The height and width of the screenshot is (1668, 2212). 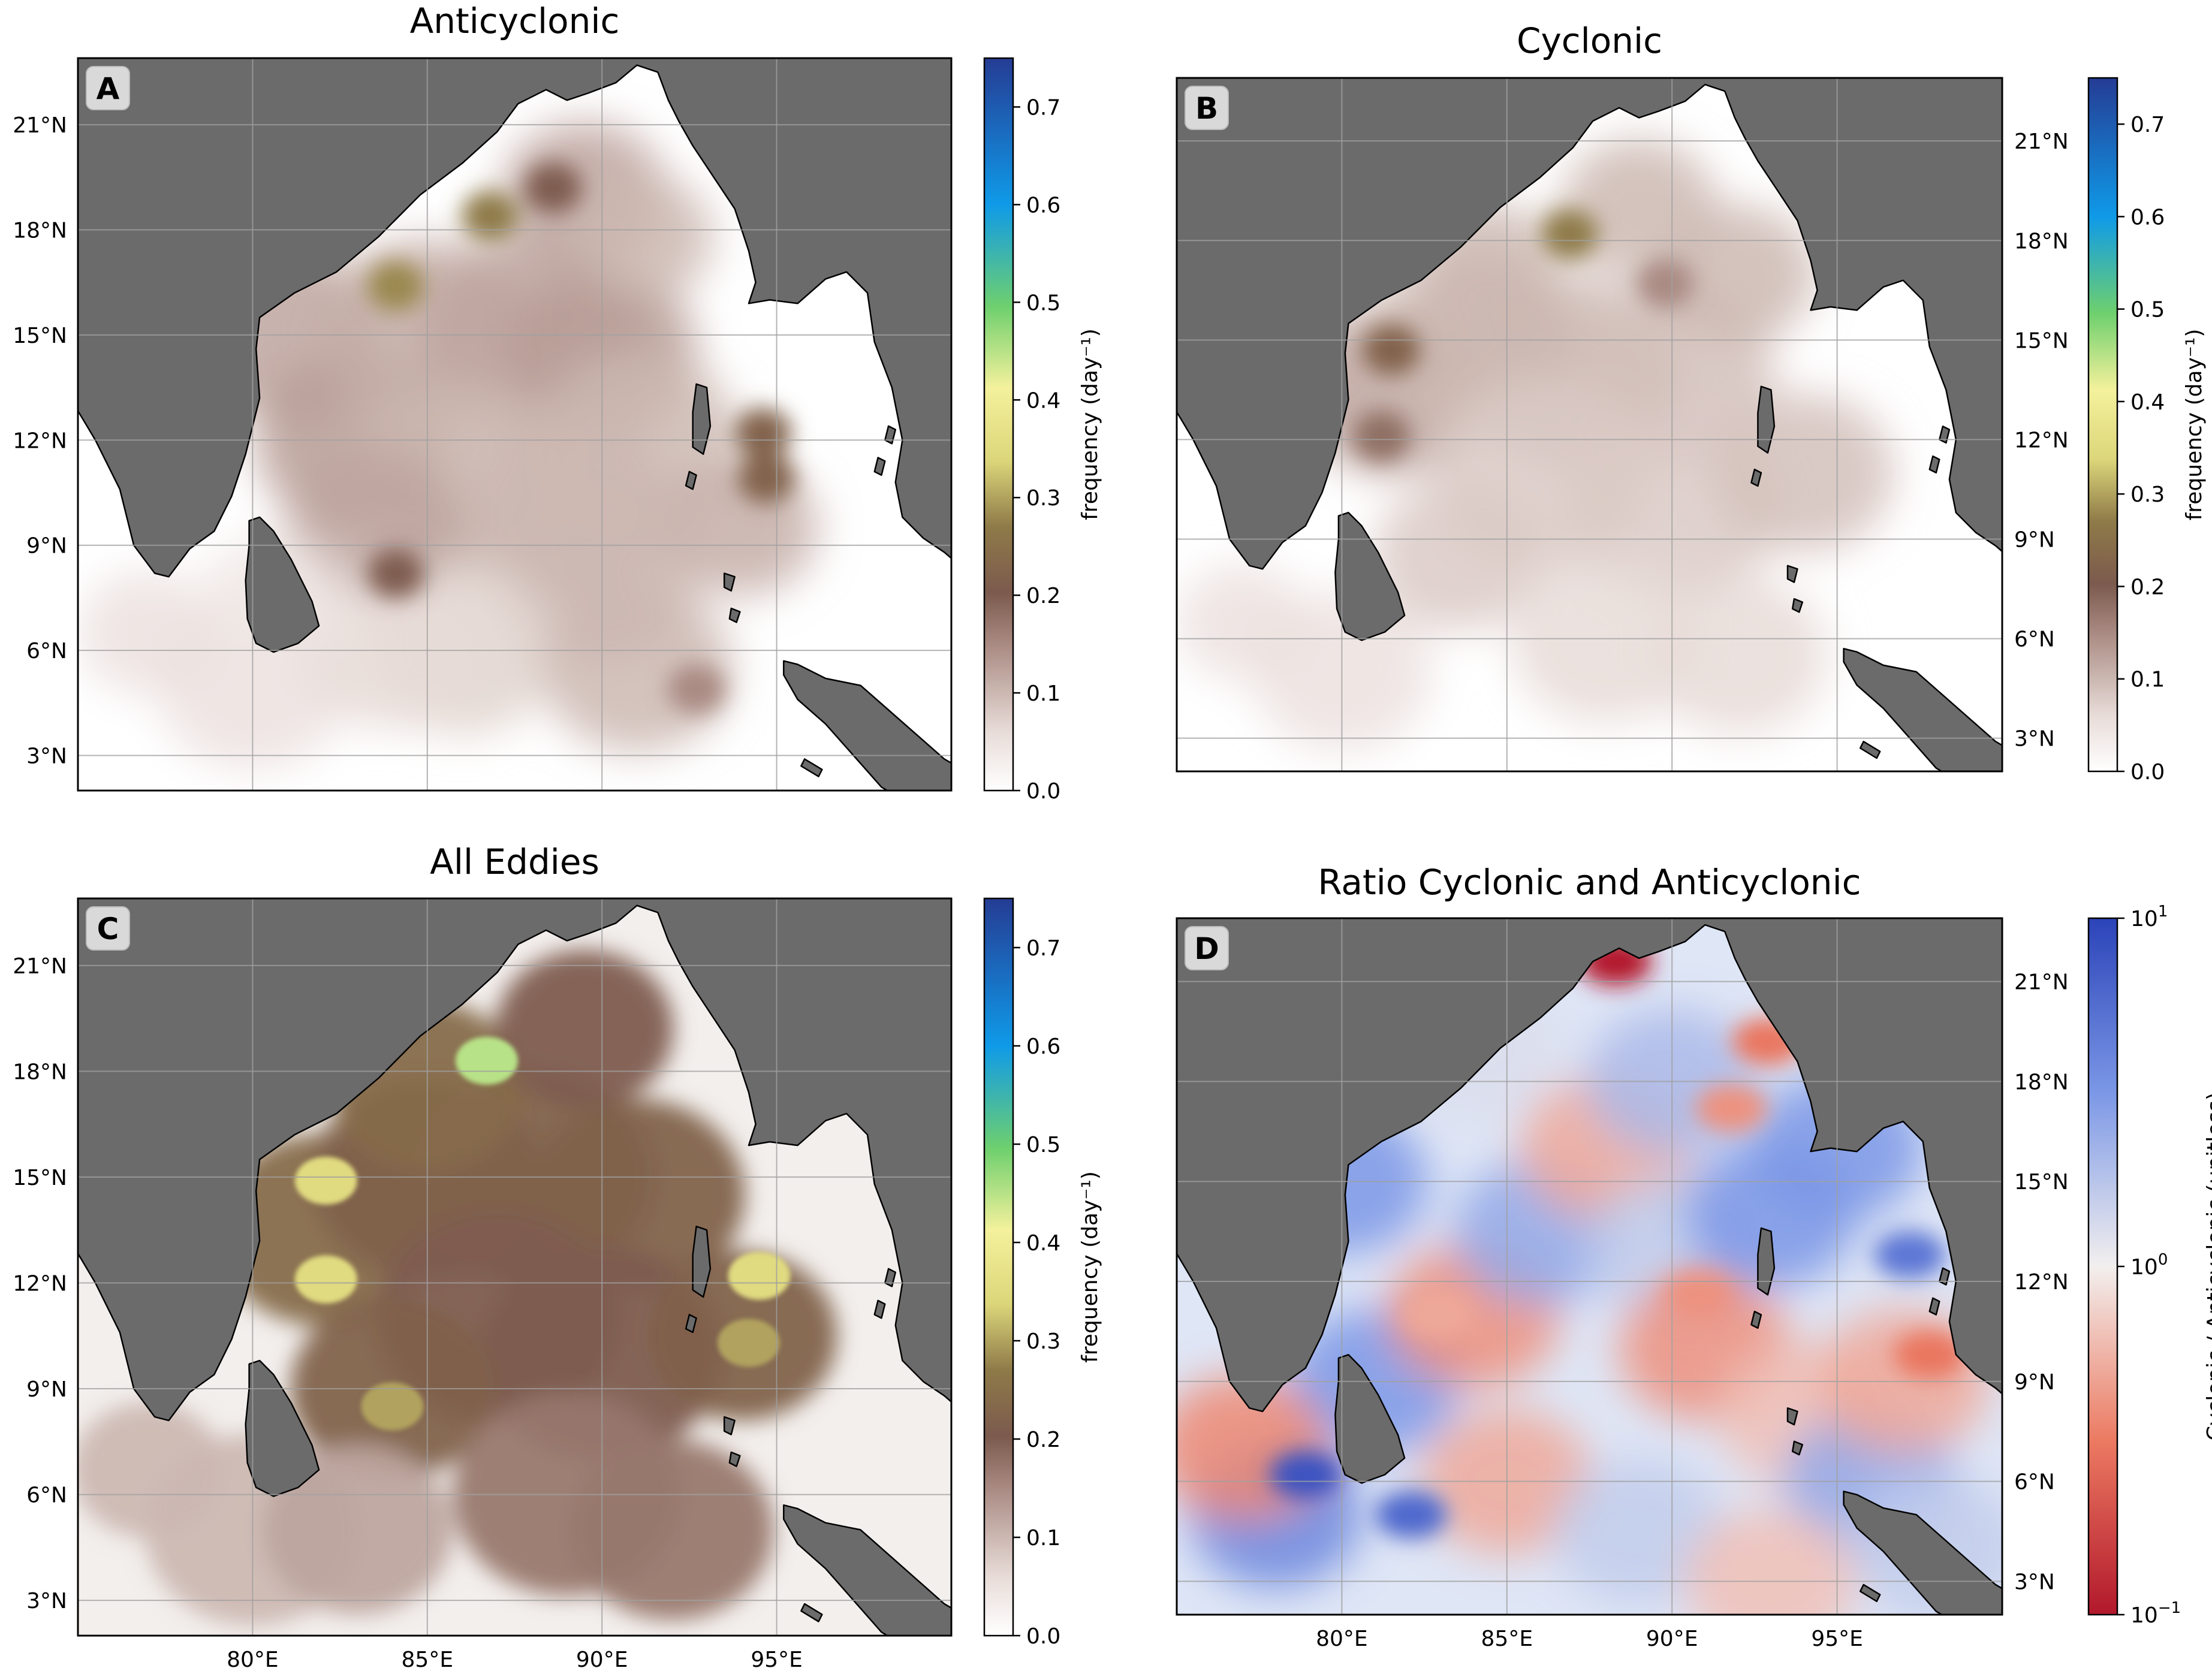 I want to click on colorbar-tick-label: 10¹, so click(x=2149, y=917).